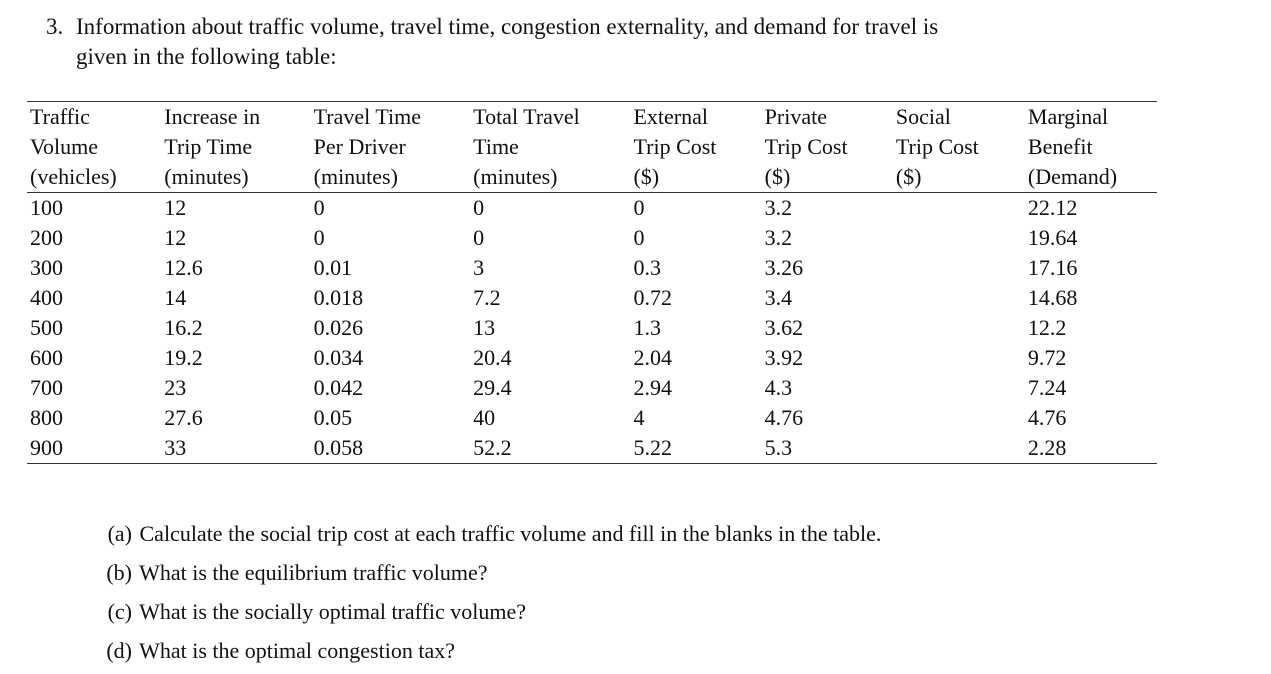 The image size is (1271, 674). I want to click on column-header: Social Trip Cost ($), so click(959, 147).